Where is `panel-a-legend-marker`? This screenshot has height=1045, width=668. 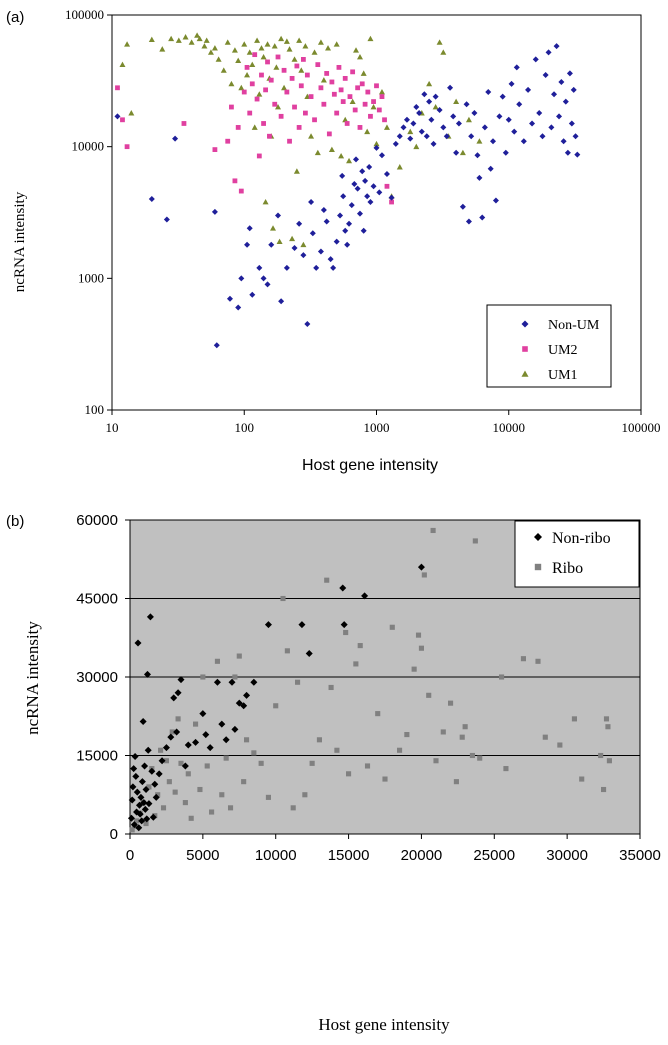 panel-a-legend-marker is located at coordinates (525, 324).